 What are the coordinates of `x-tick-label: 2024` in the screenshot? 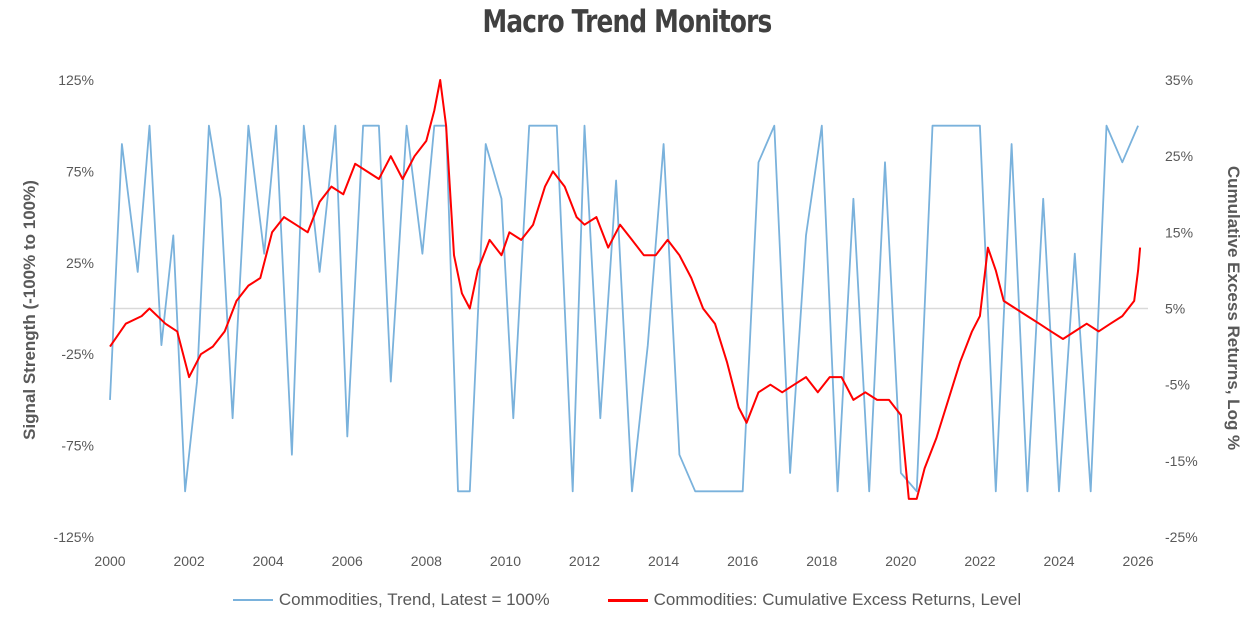 It's located at (1058, 561).